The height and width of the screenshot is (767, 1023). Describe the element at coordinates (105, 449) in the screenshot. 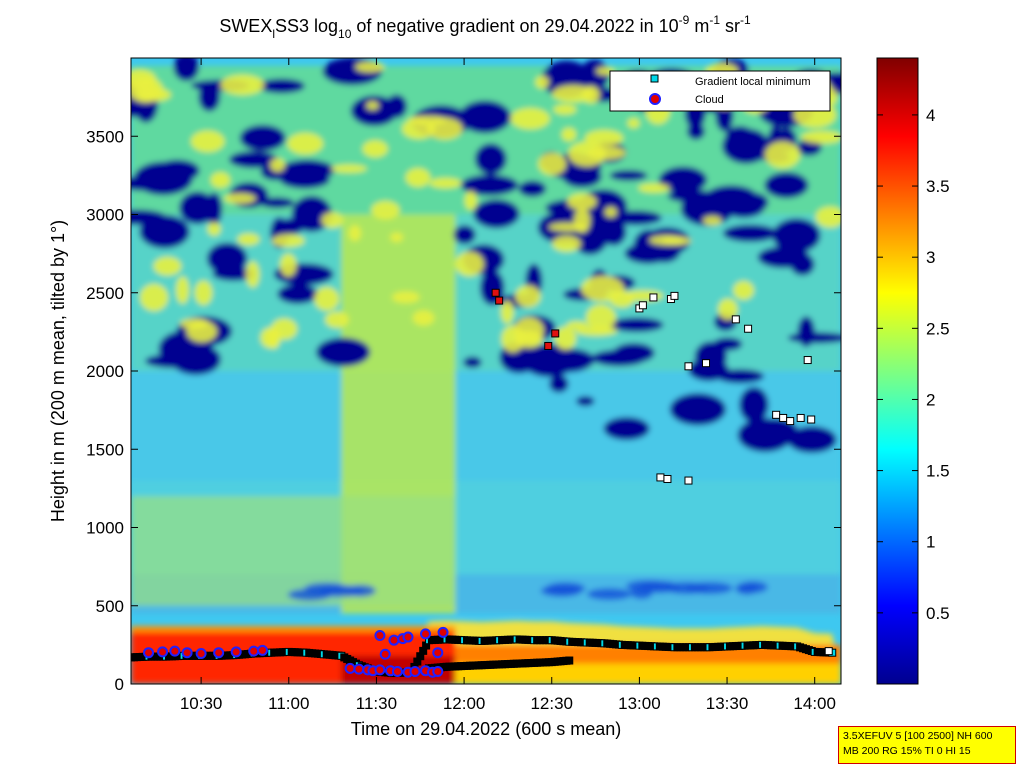

I see `y-tick-label: 1500` at that location.